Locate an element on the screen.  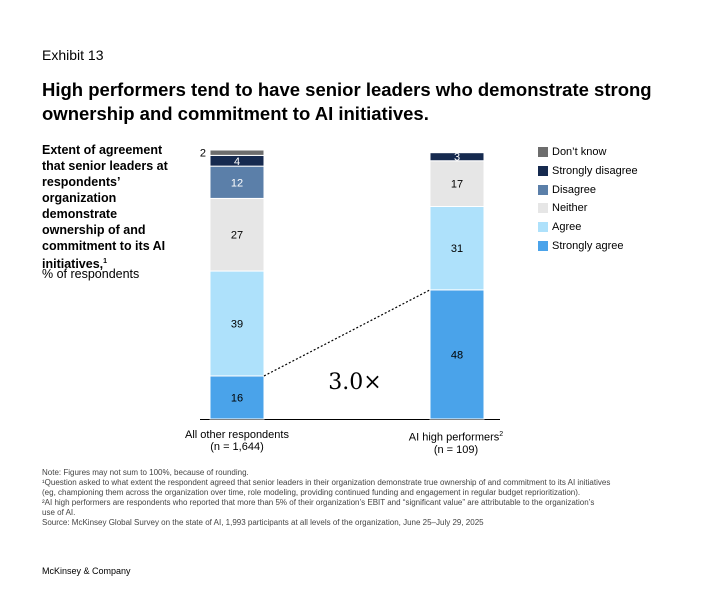
unit-label: % of respondents is located at coordinates (91, 274).